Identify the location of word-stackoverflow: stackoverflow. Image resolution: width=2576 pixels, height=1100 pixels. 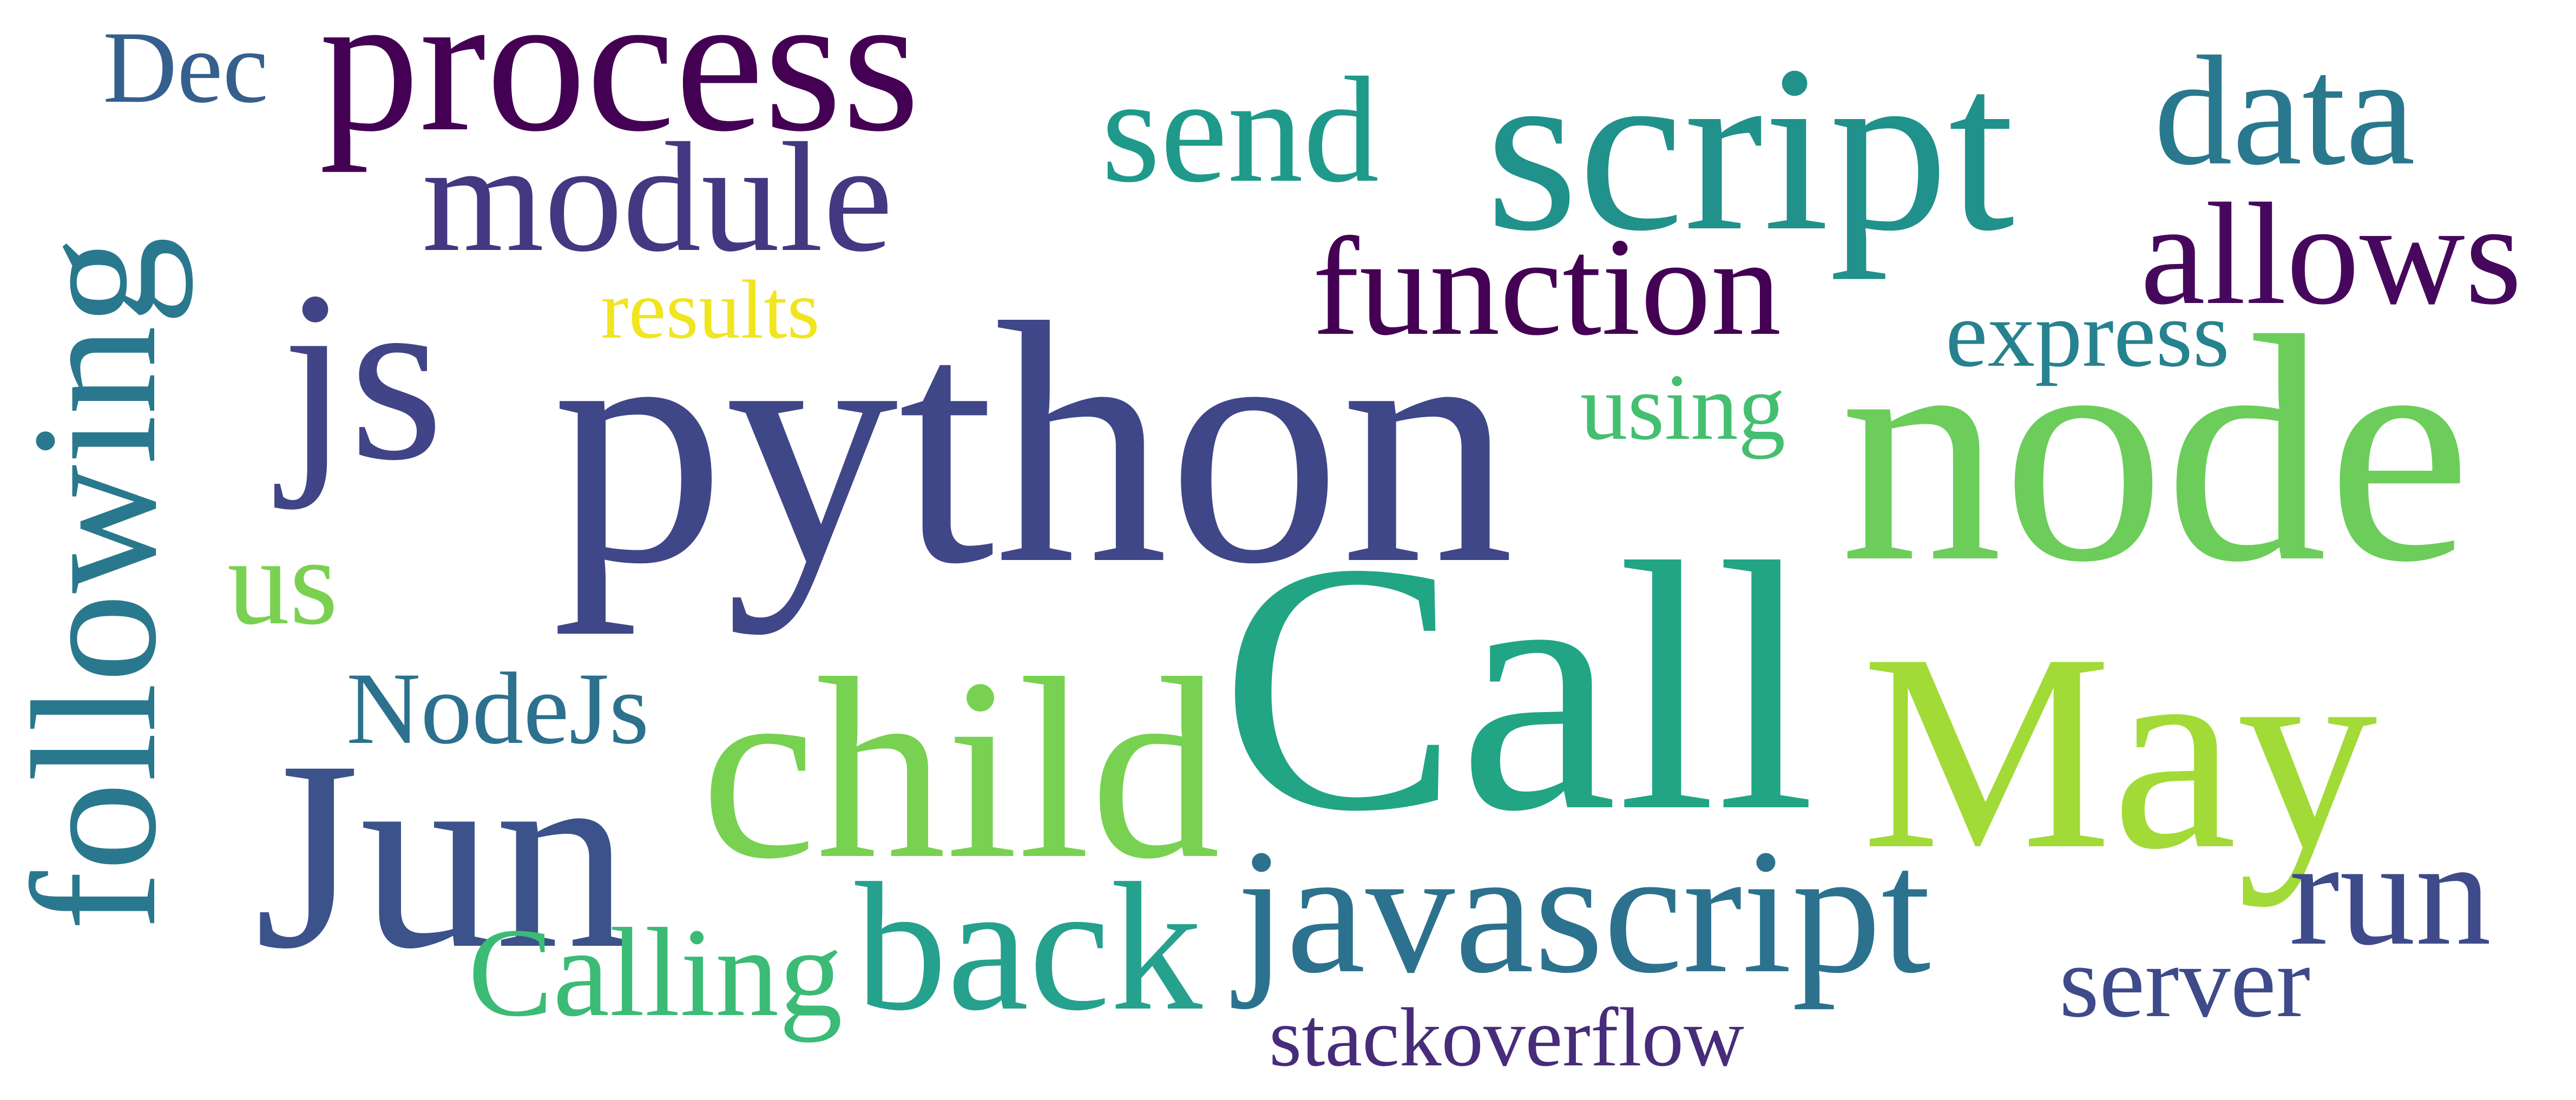
(1507, 1037).